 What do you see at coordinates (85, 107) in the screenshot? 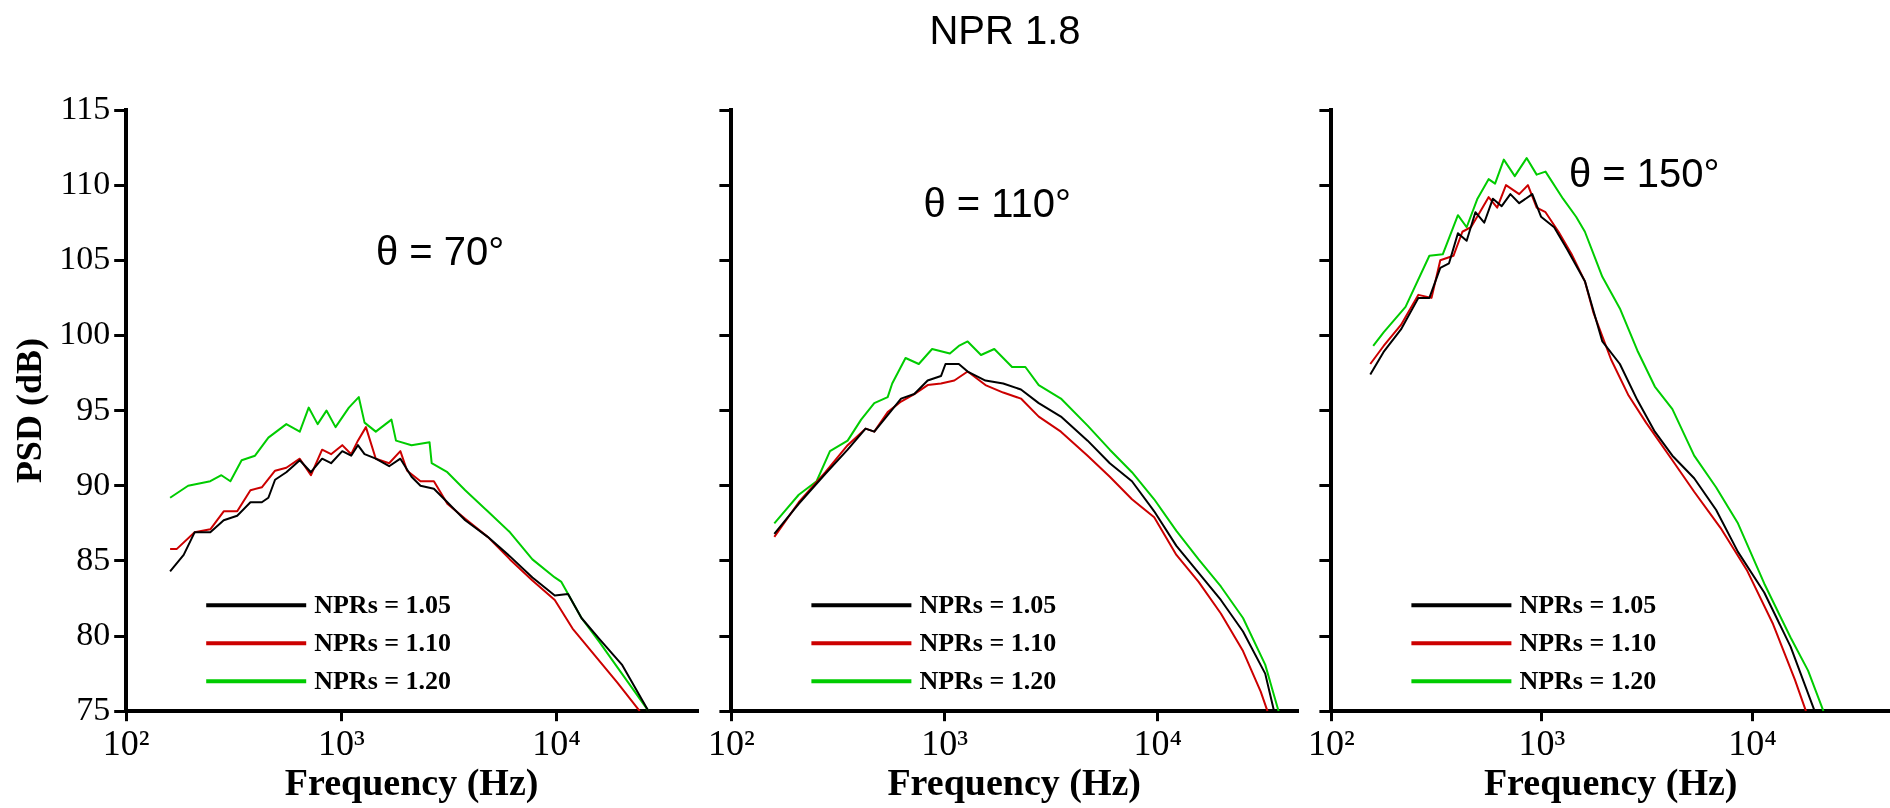
I see `y-tick-label: 115` at bounding box center [85, 107].